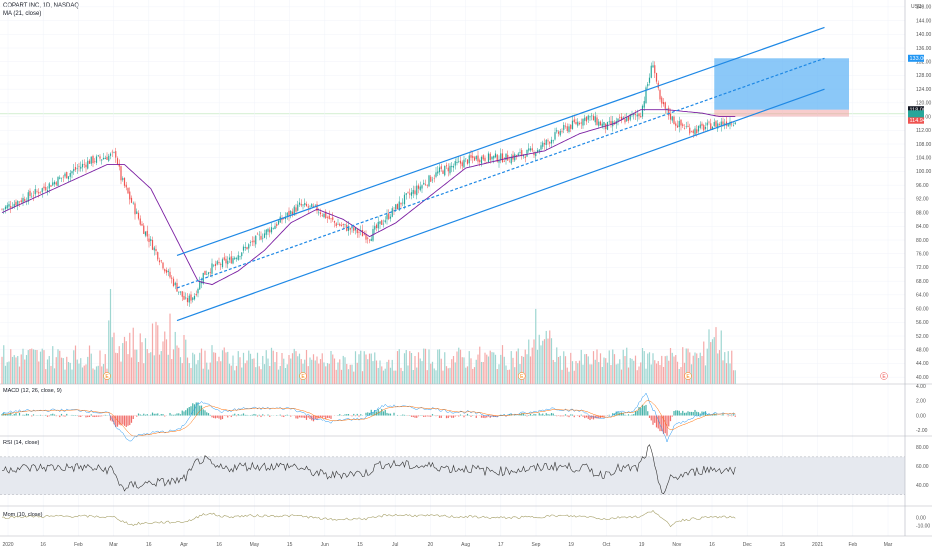  Describe the element at coordinates (368, 417) in the screenshot. I see `macd-line` at that location.